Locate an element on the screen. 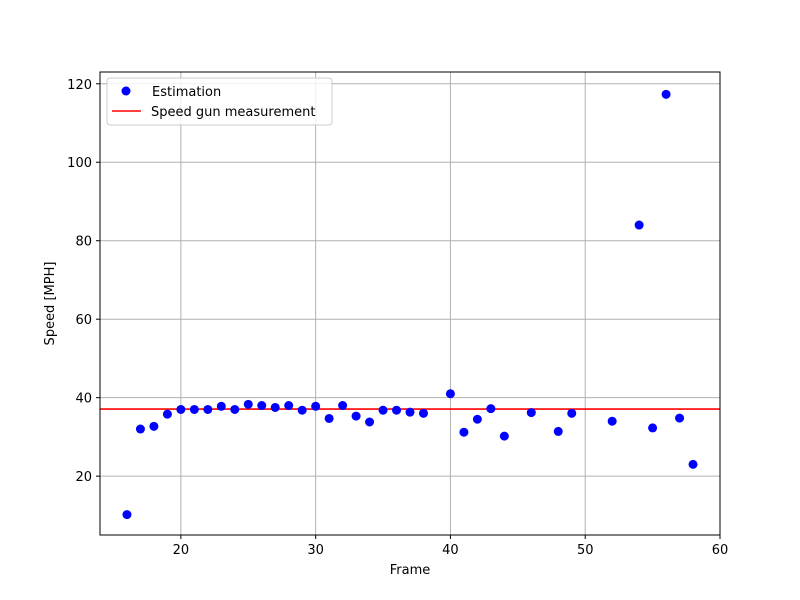 This screenshot has width=800, height=600. y-tick-label: 80 is located at coordinates (83, 242).